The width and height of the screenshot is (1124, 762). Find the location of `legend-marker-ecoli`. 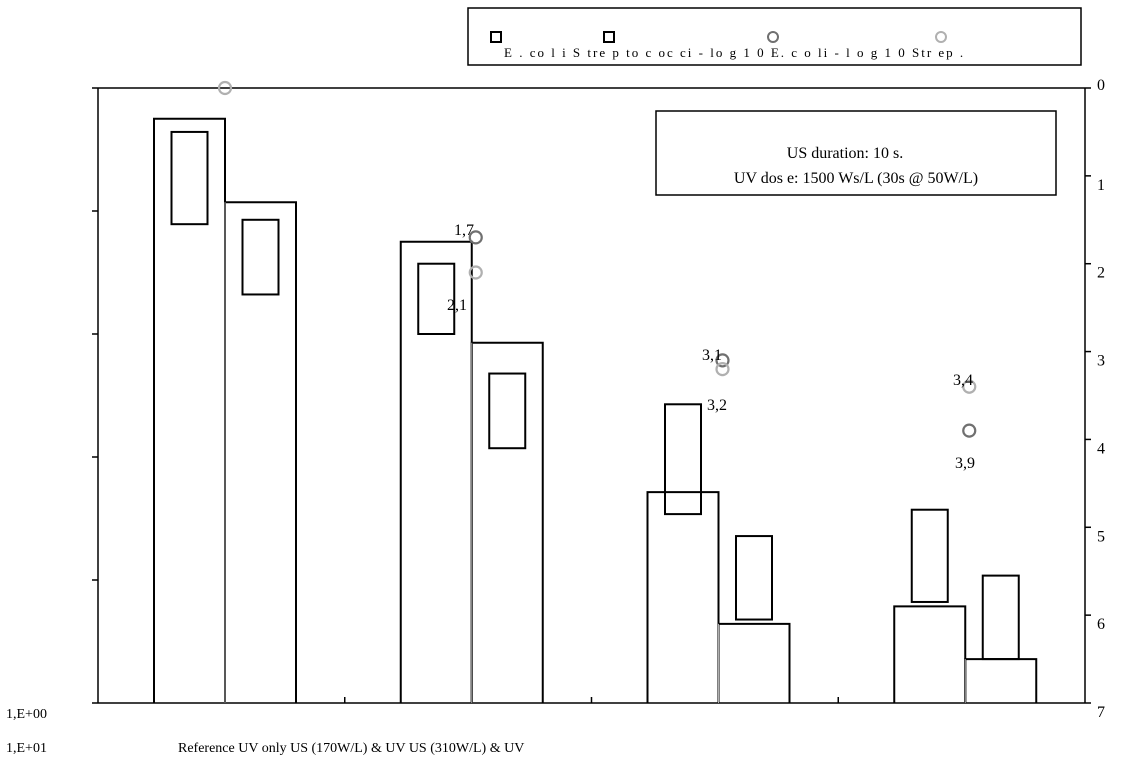

legend-marker-ecoli is located at coordinates (496, 37).